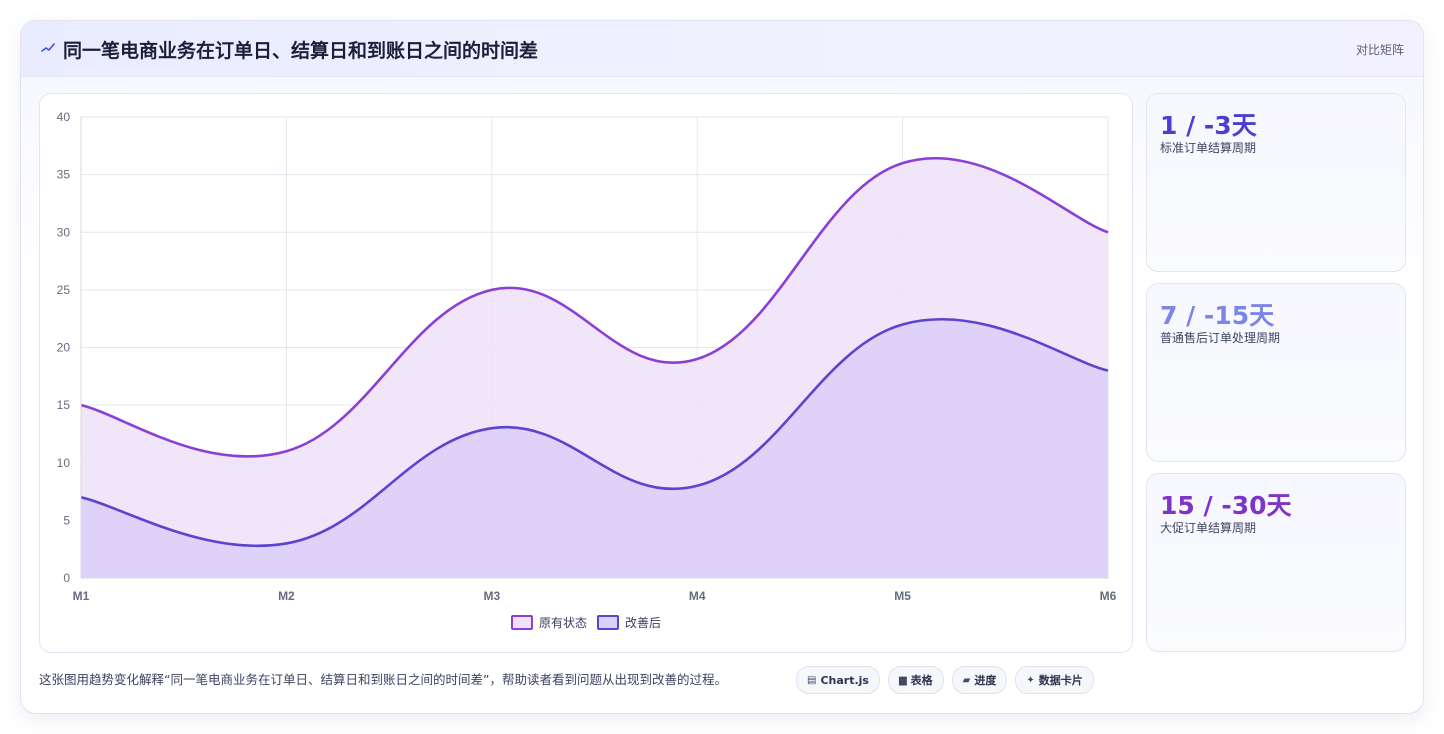 Image resolution: width=1444 pixels, height=734 pixels. I want to click on chip-data-card: ✦ 数据卡片, so click(1054, 680).